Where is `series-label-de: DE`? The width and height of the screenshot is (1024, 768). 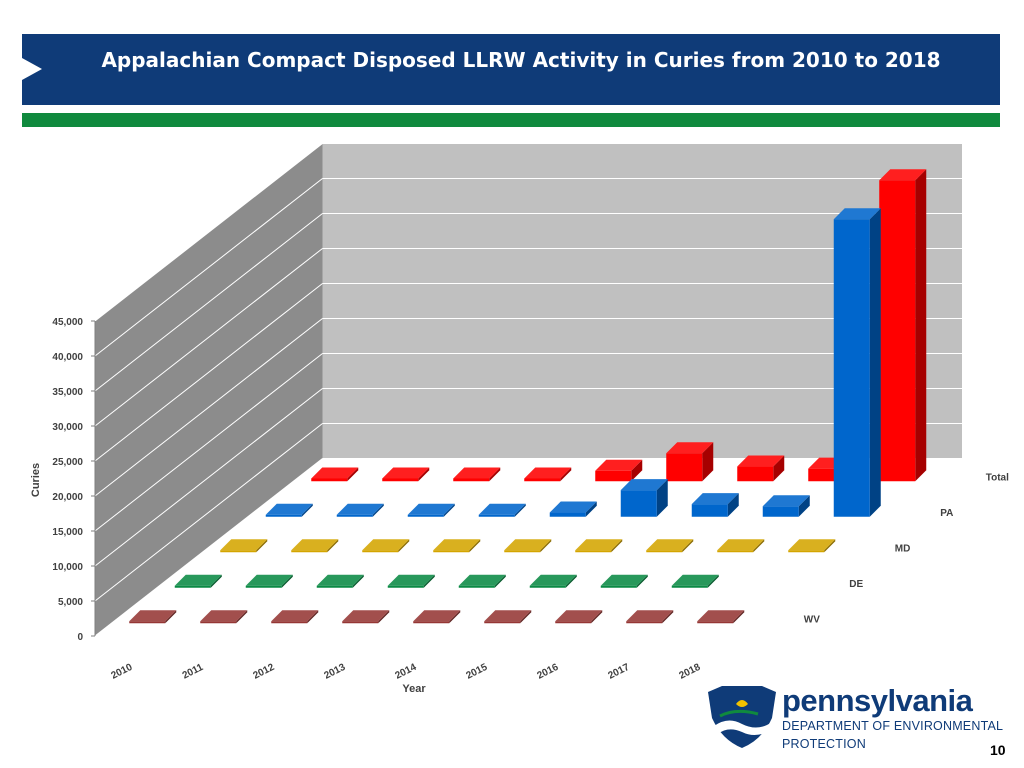
series-label-de: DE is located at coordinates (856, 584).